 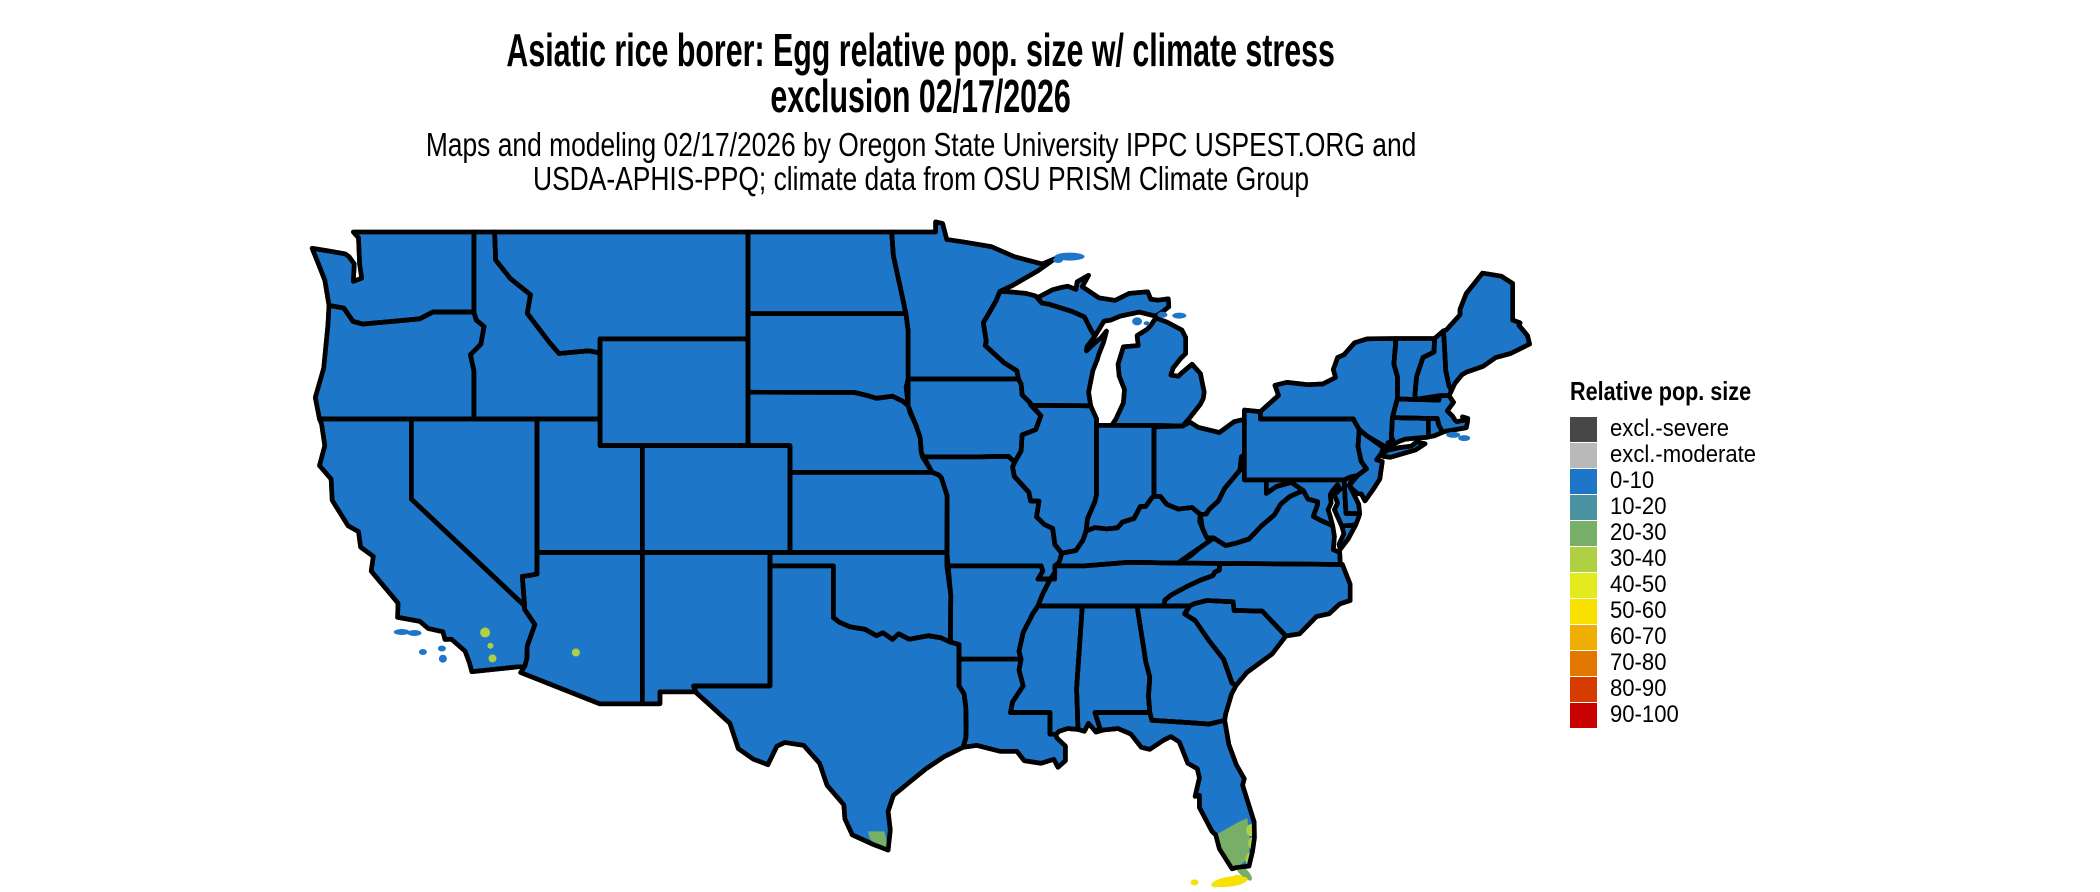 What do you see at coordinates (1644, 714) in the screenshot?
I see `legend-item-label: 90-100` at bounding box center [1644, 714].